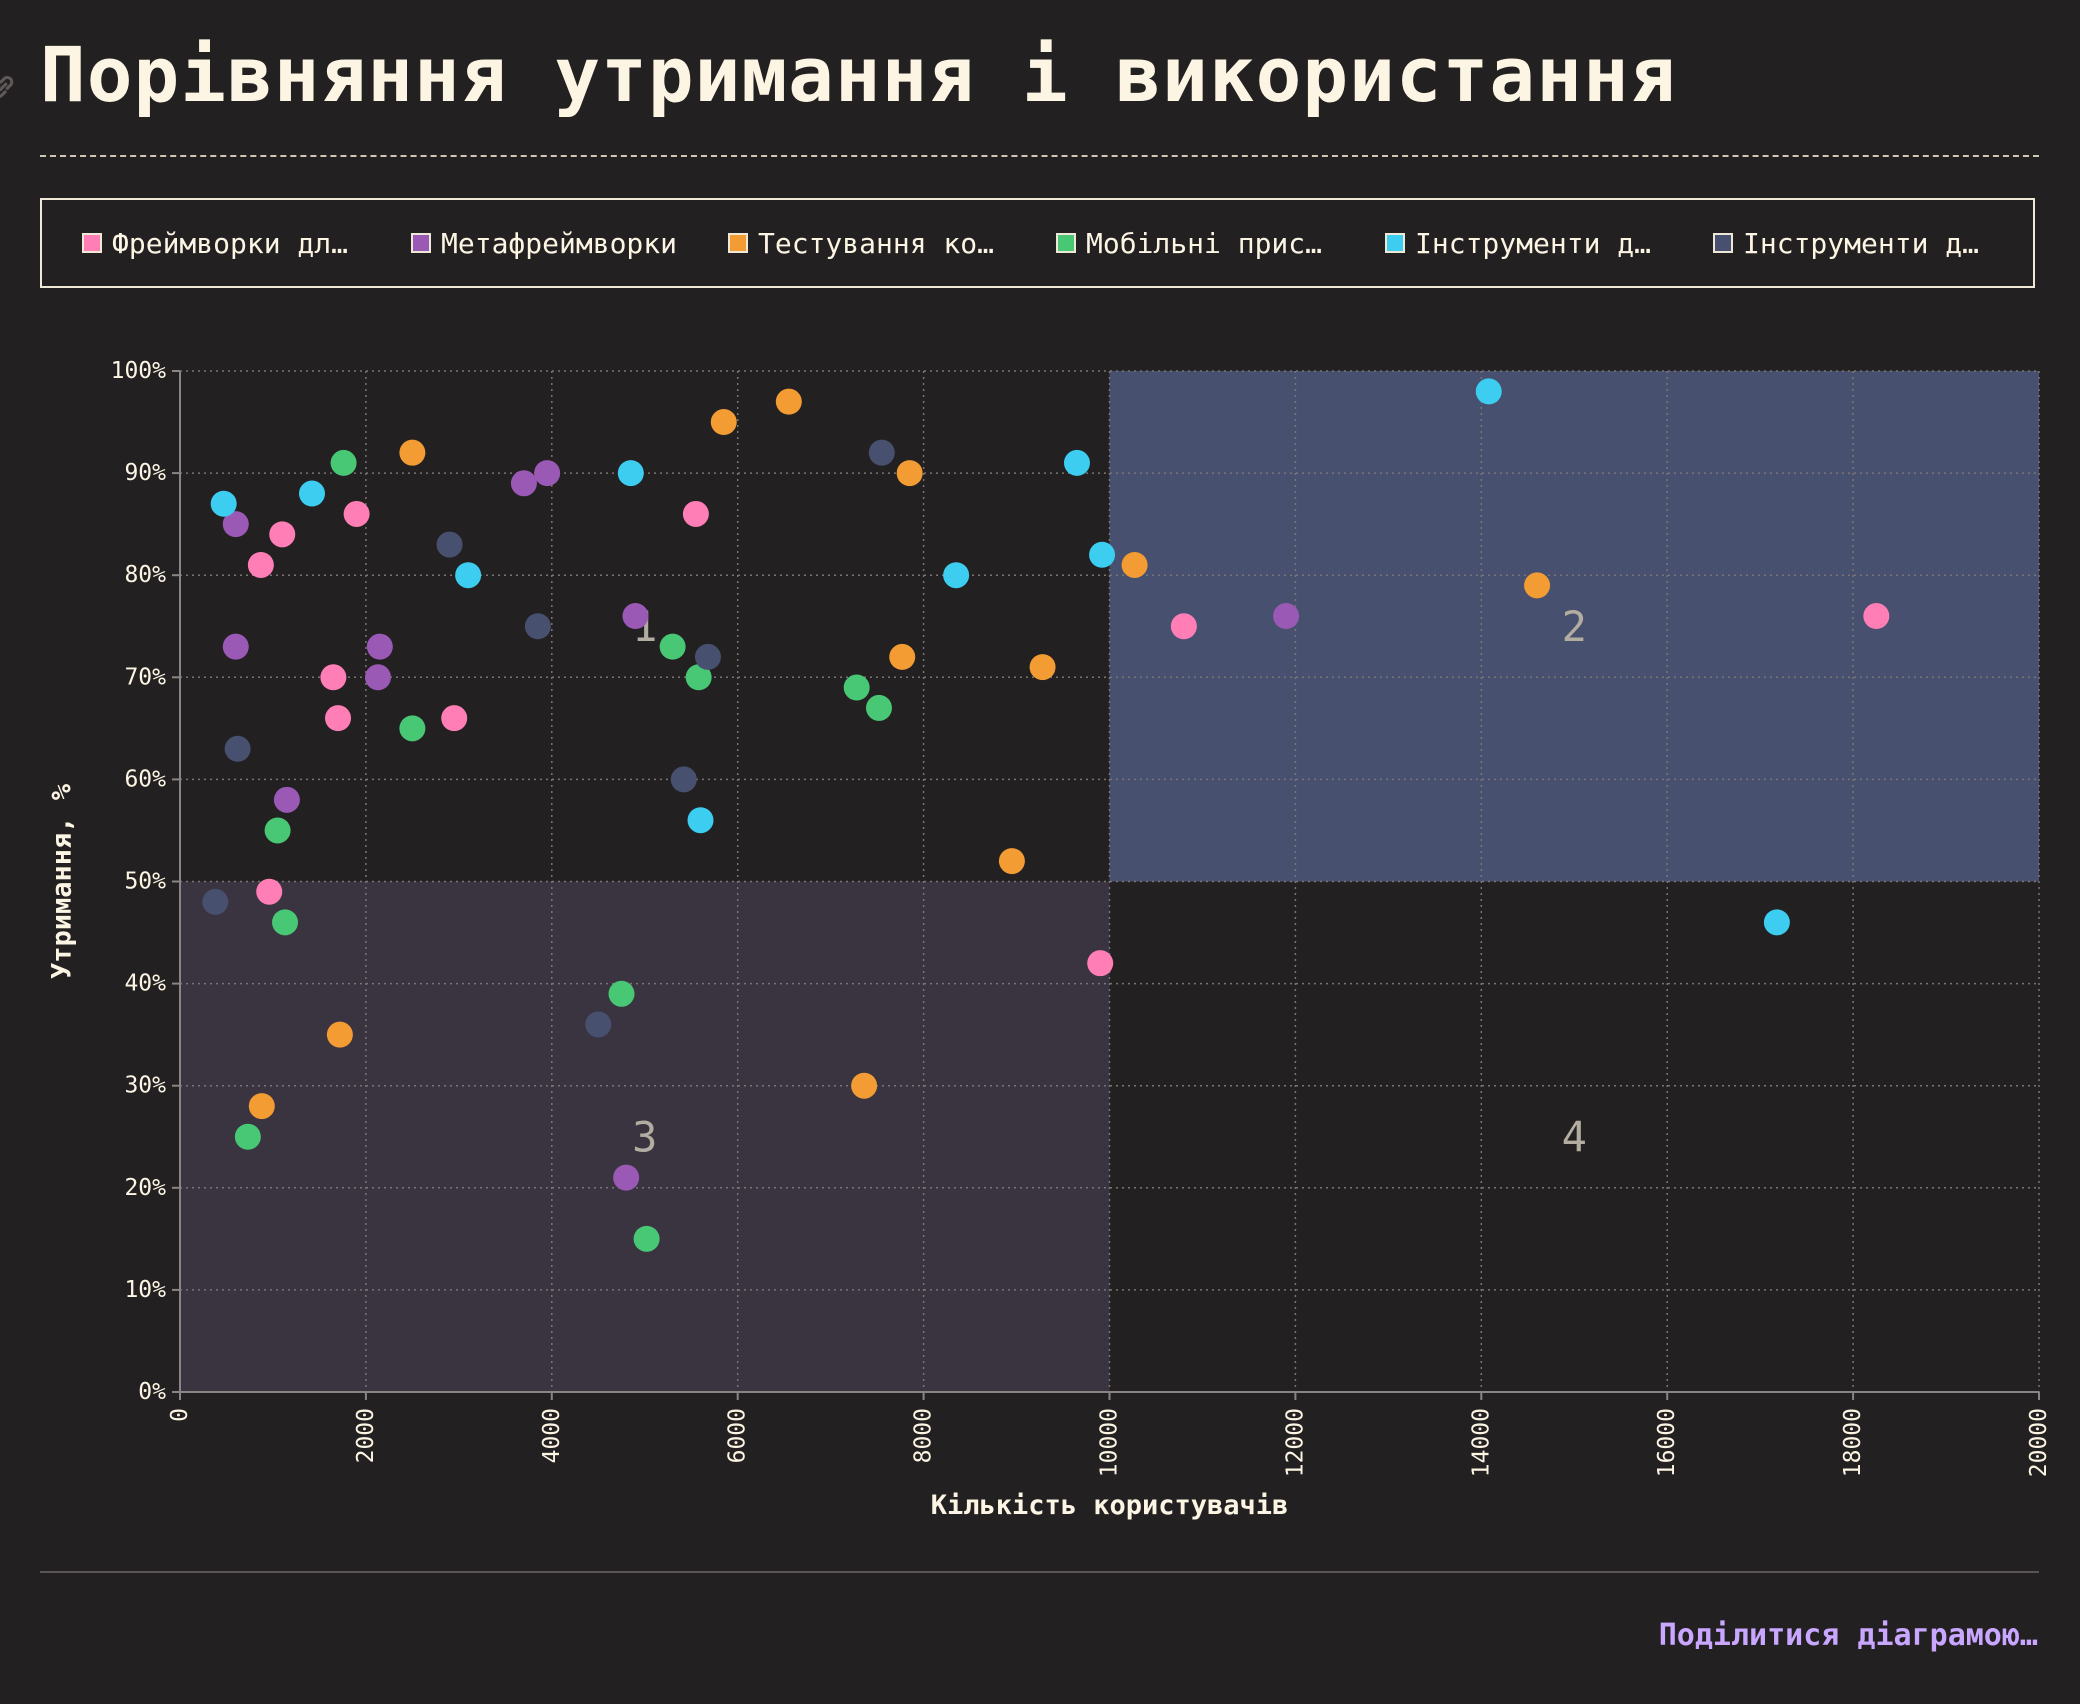 This screenshot has height=1704, width=2080. I want to click on y-tick-label: 90%, so click(145, 473).